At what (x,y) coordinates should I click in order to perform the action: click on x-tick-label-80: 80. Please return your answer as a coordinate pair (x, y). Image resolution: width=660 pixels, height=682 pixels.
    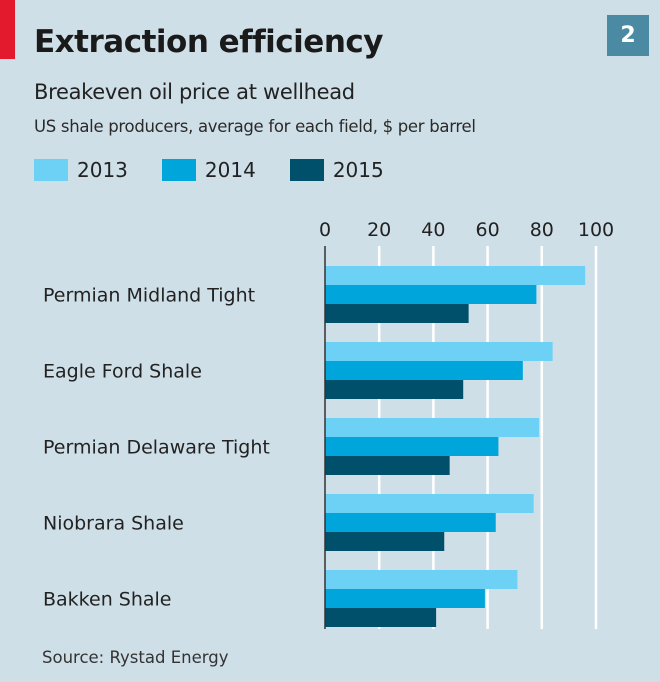
    Looking at the image, I should click on (542, 230).